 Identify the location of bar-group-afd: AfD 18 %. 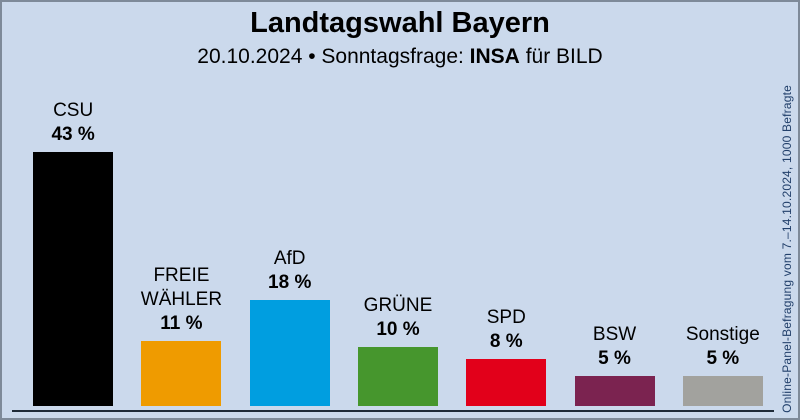
(290, 326).